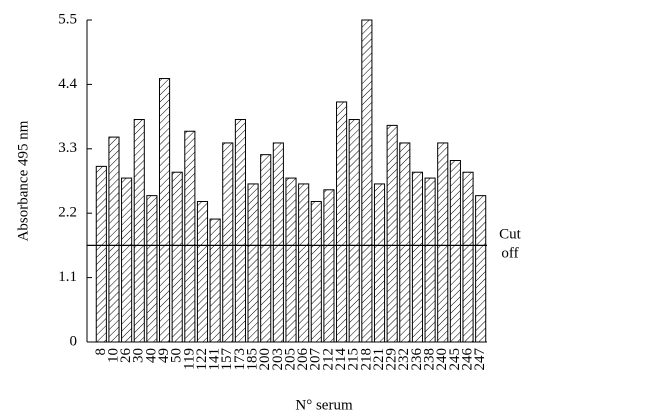 This screenshot has height=417, width=649. Describe the element at coordinates (324, 405) in the screenshot. I see `x-axis-label: N° serum` at that location.